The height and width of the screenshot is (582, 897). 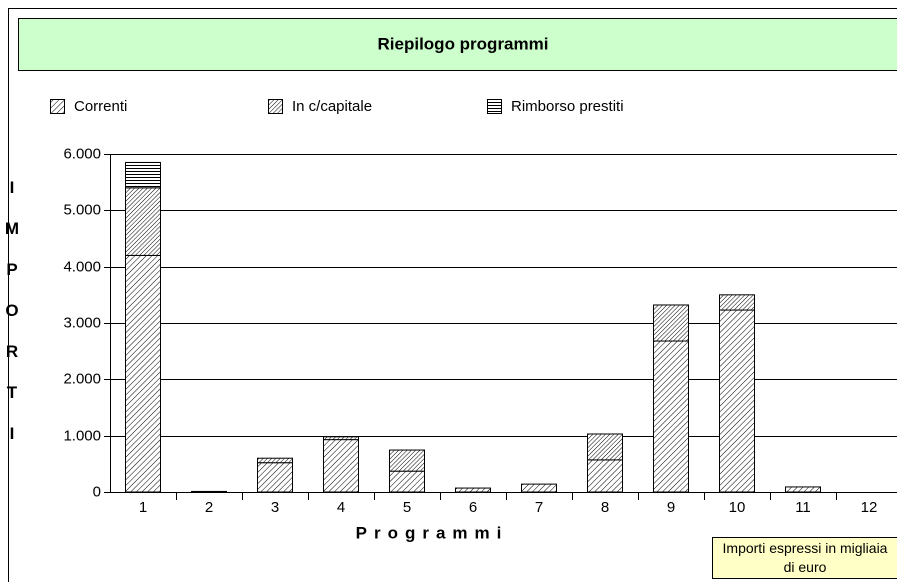 What do you see at coordinates (473, 507) in the screenshot?
I see `x-tick-label: 6` at bounding box center [473, 507].